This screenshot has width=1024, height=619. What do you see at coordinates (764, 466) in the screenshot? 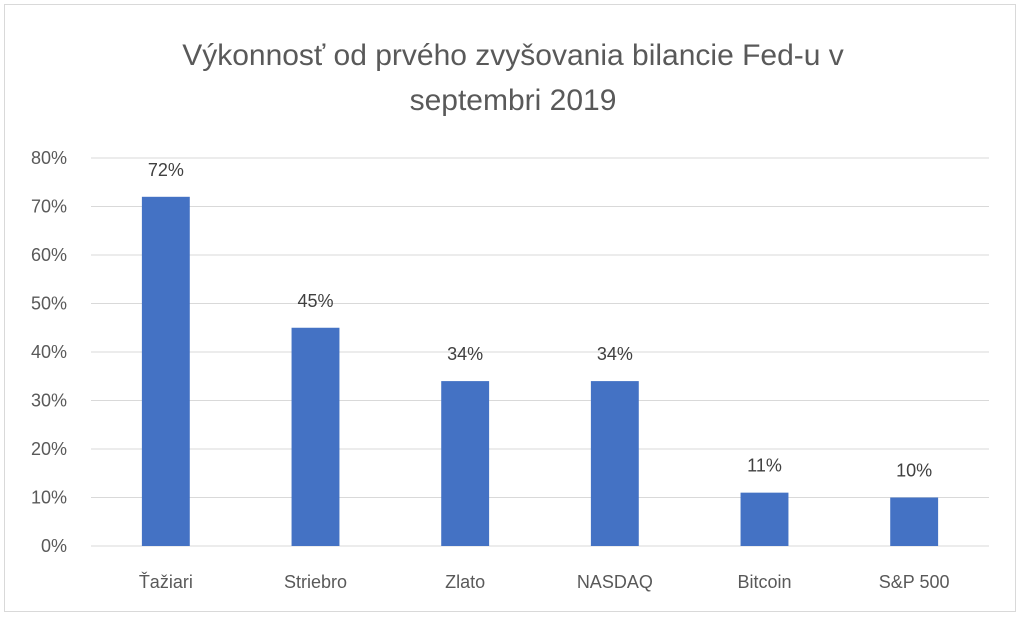
I see `data-label: 11%` at bounding box center [764, 466].